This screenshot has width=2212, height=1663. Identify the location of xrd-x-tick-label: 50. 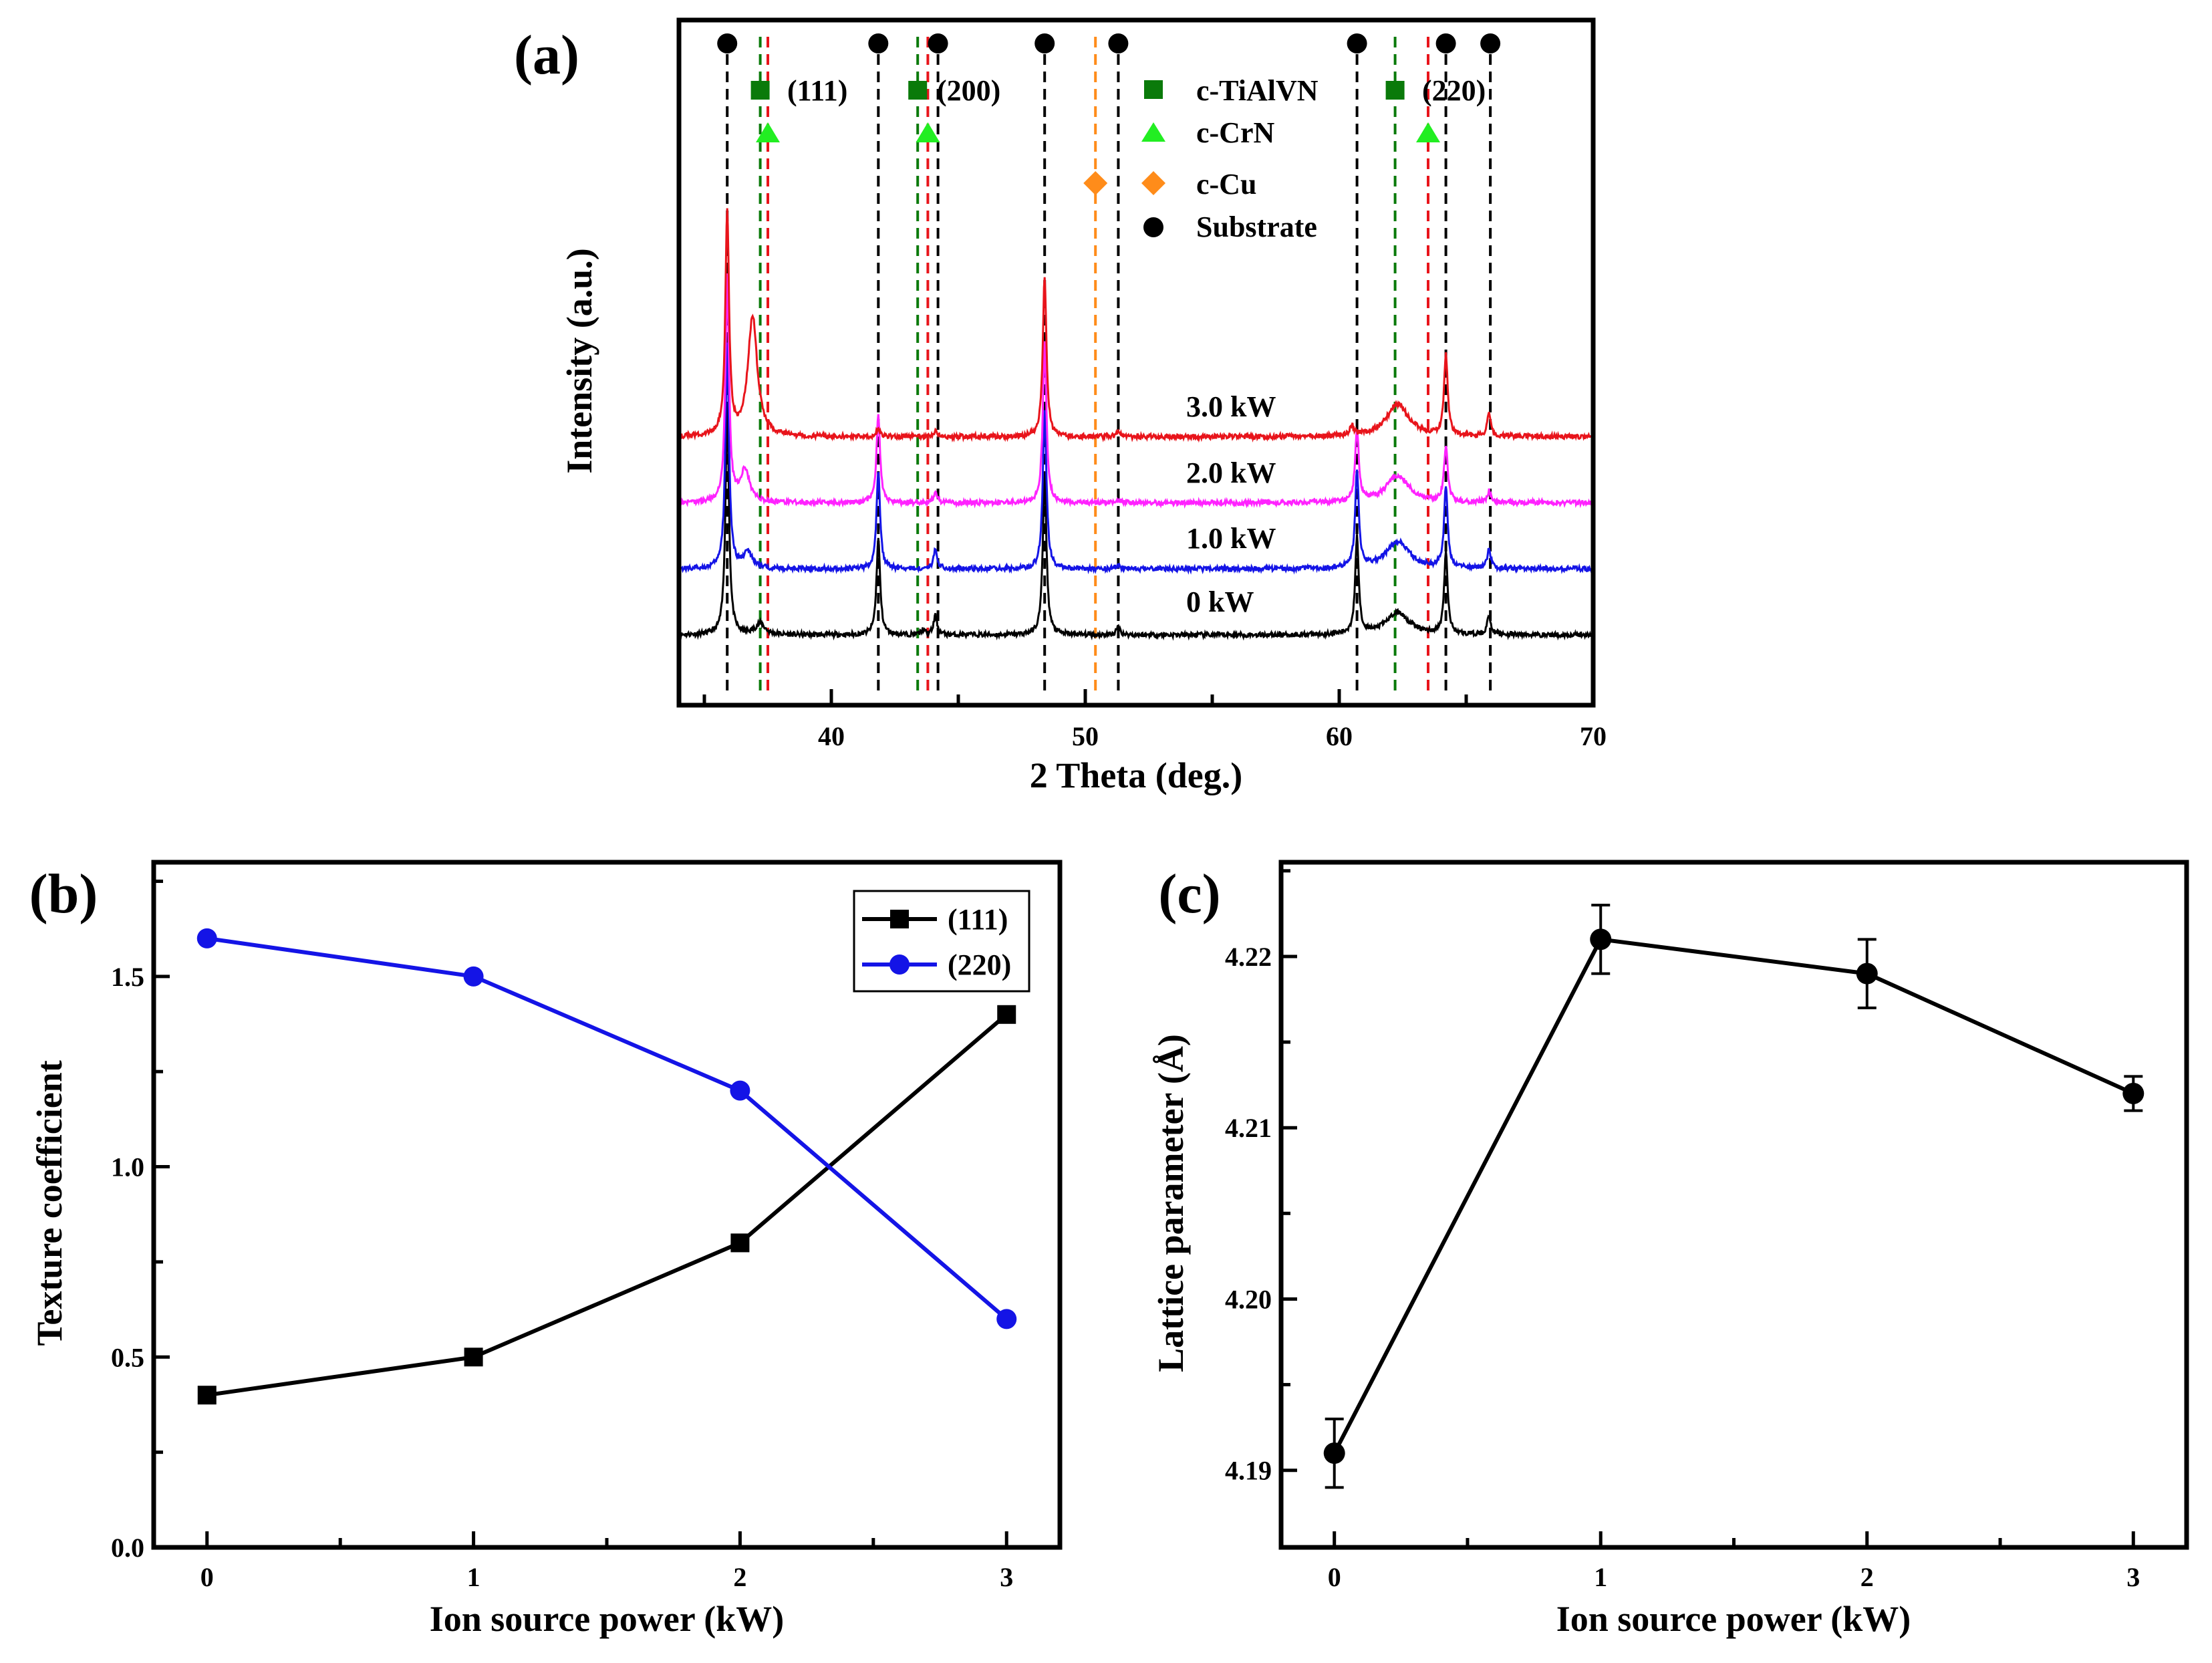
(1085, 736).